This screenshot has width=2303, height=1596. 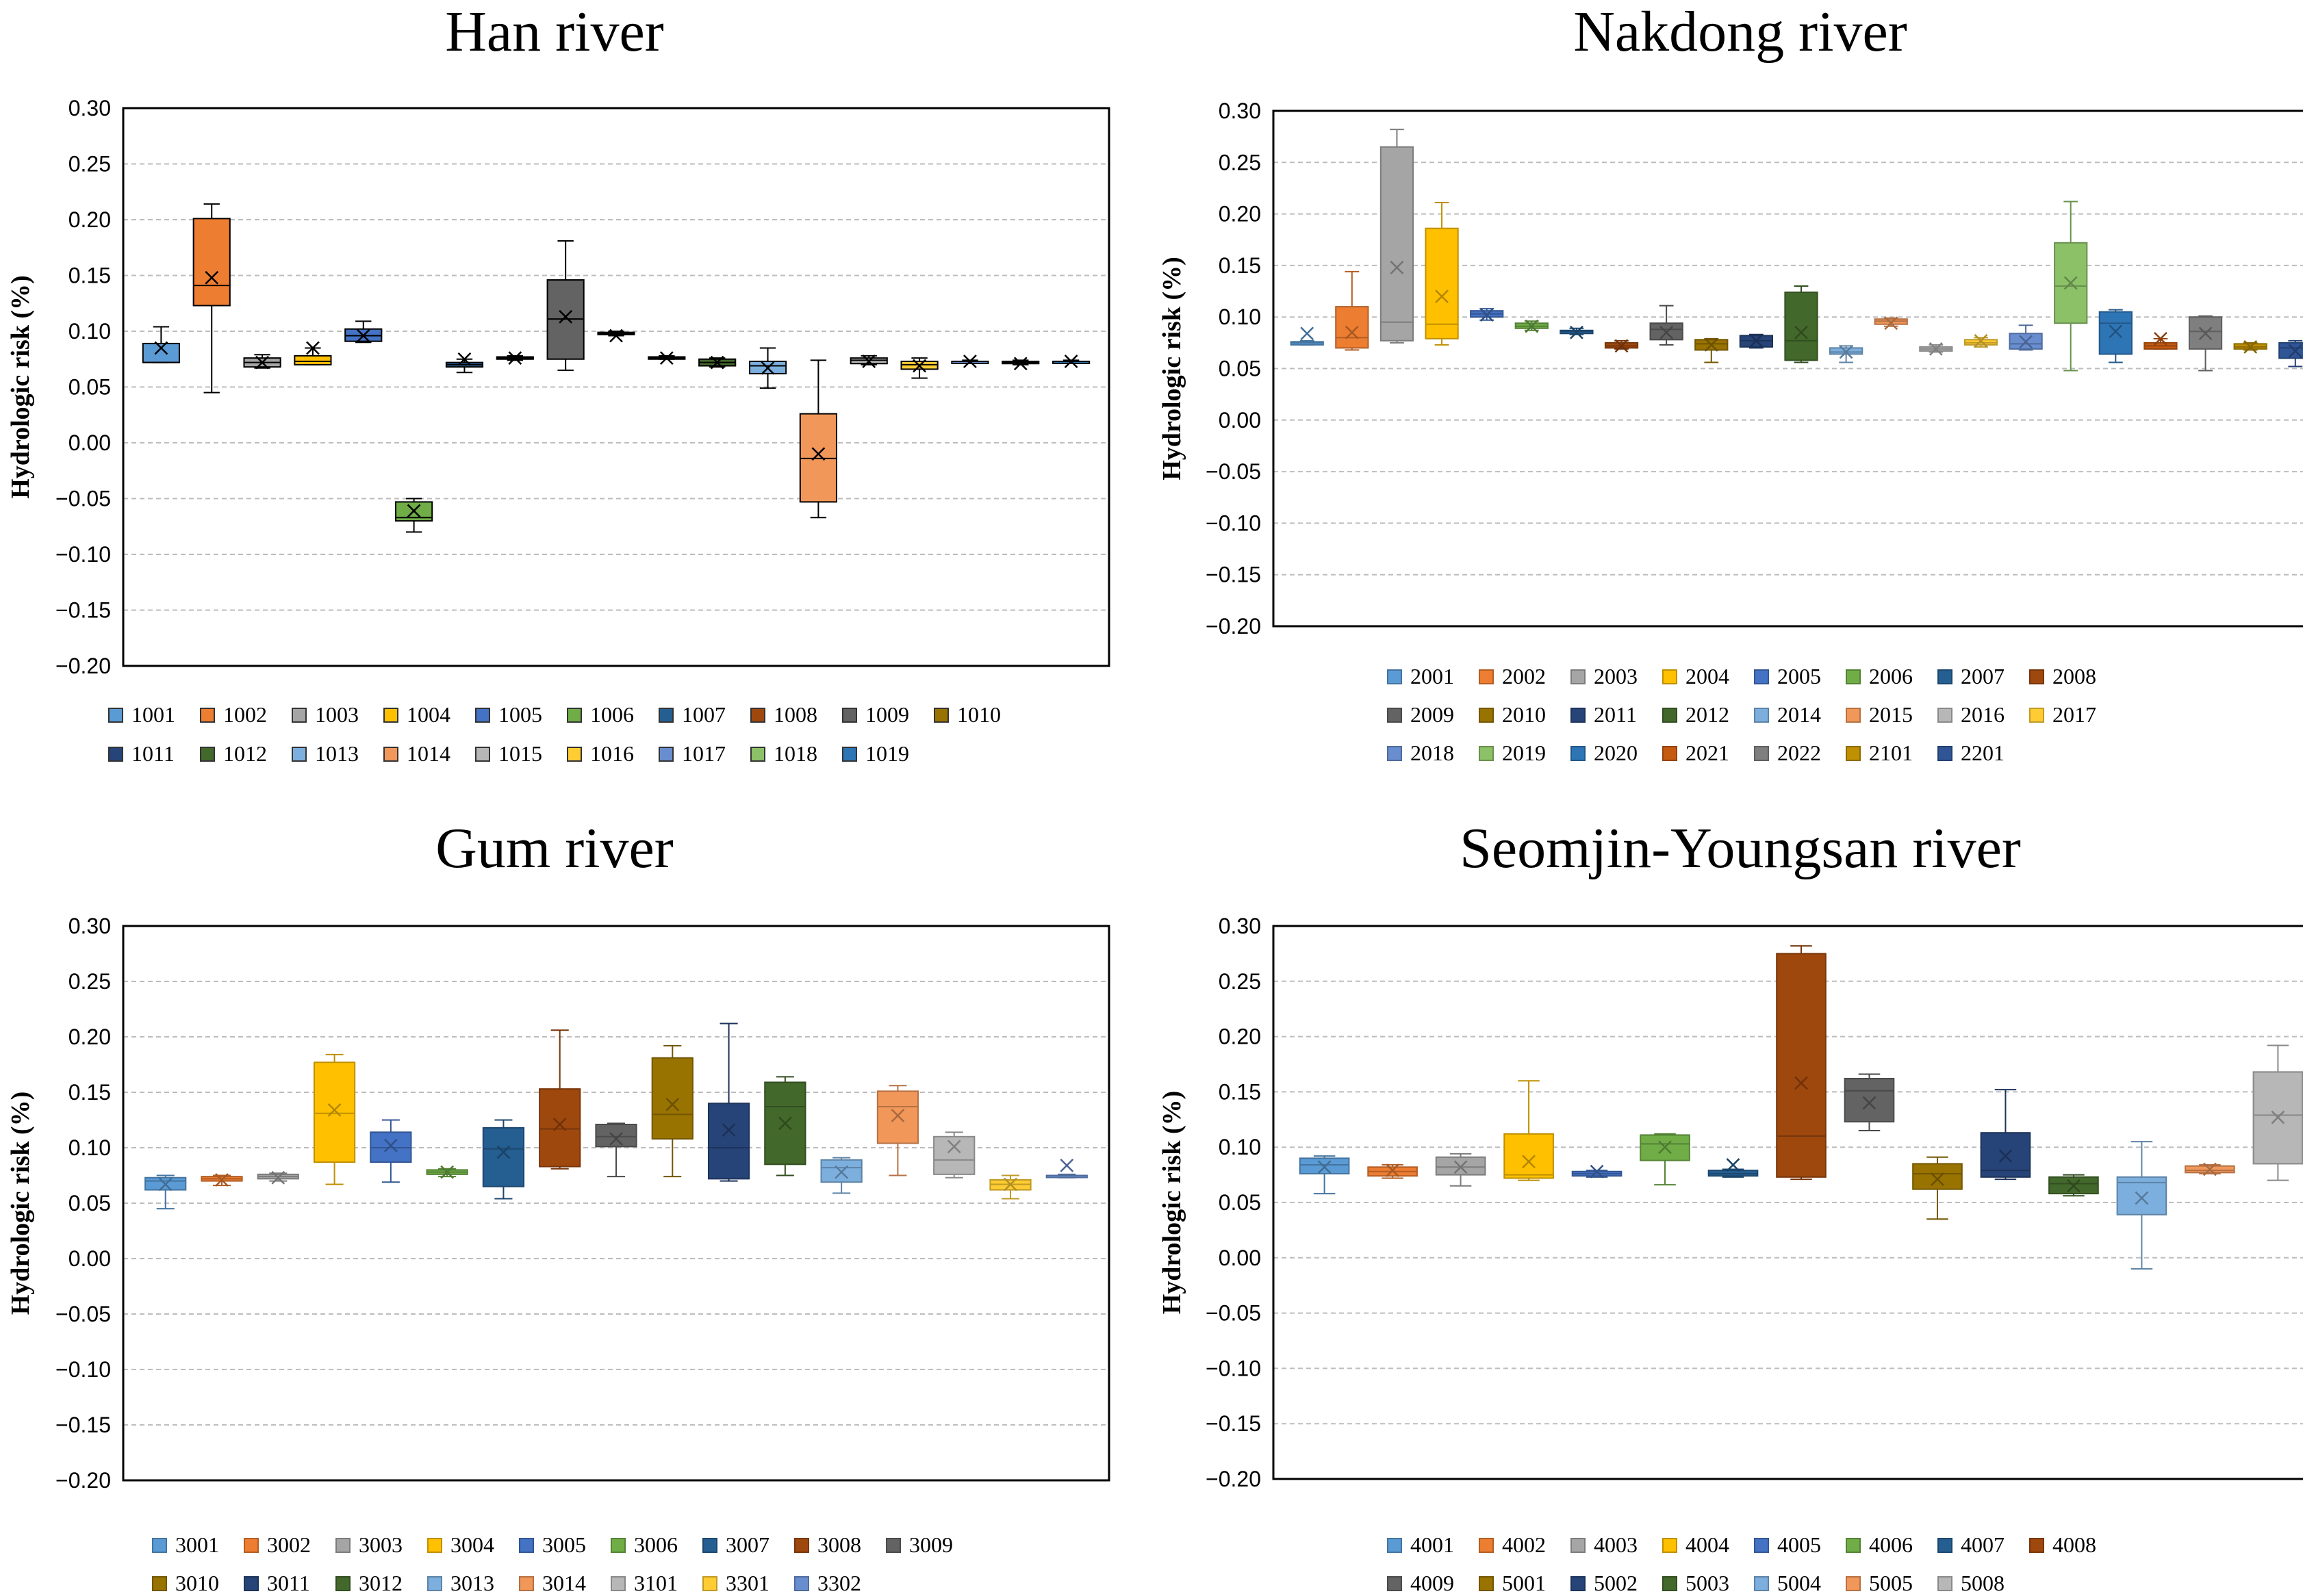 What do you see at coordinates (1879, 754) in the screenshot?
I see `legend-item-2101: 2101` at bounding box center [1879, 754].